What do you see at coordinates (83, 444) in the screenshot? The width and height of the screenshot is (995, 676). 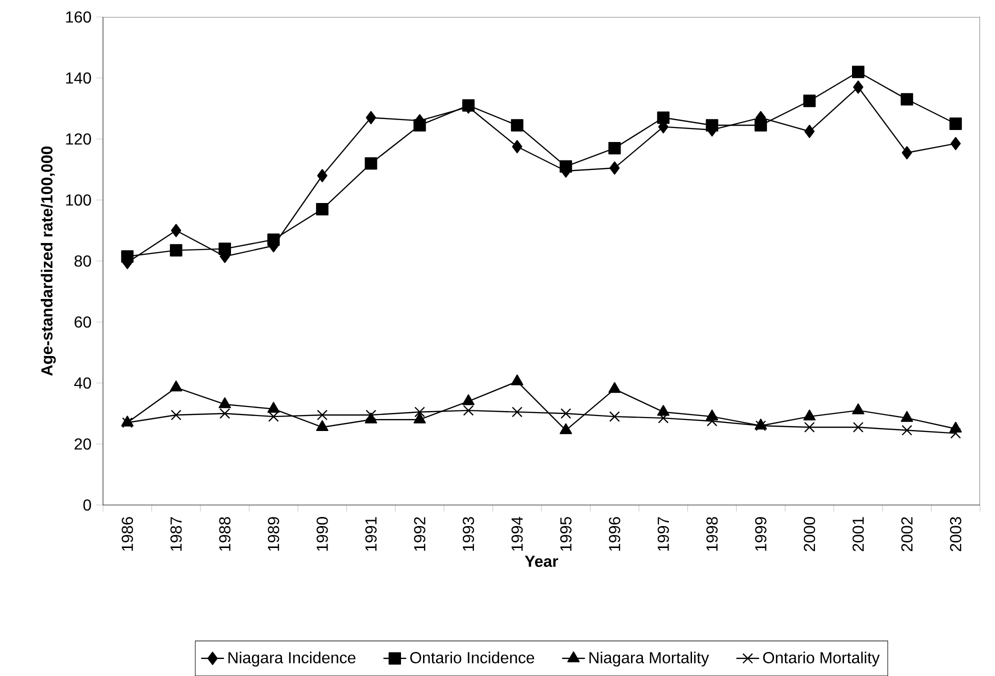 I see `y-tick-label: 20` at bounding box center [83, 444].